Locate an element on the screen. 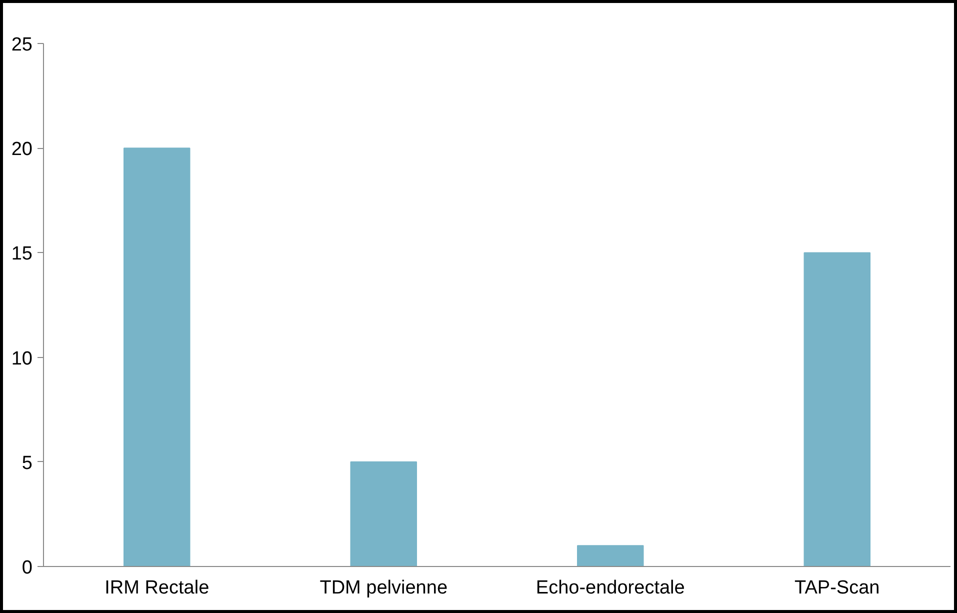 Image resolution: width=957 pixels, height=613 pixels. y-tick-label: 15 is located at coordinates (22, 254).